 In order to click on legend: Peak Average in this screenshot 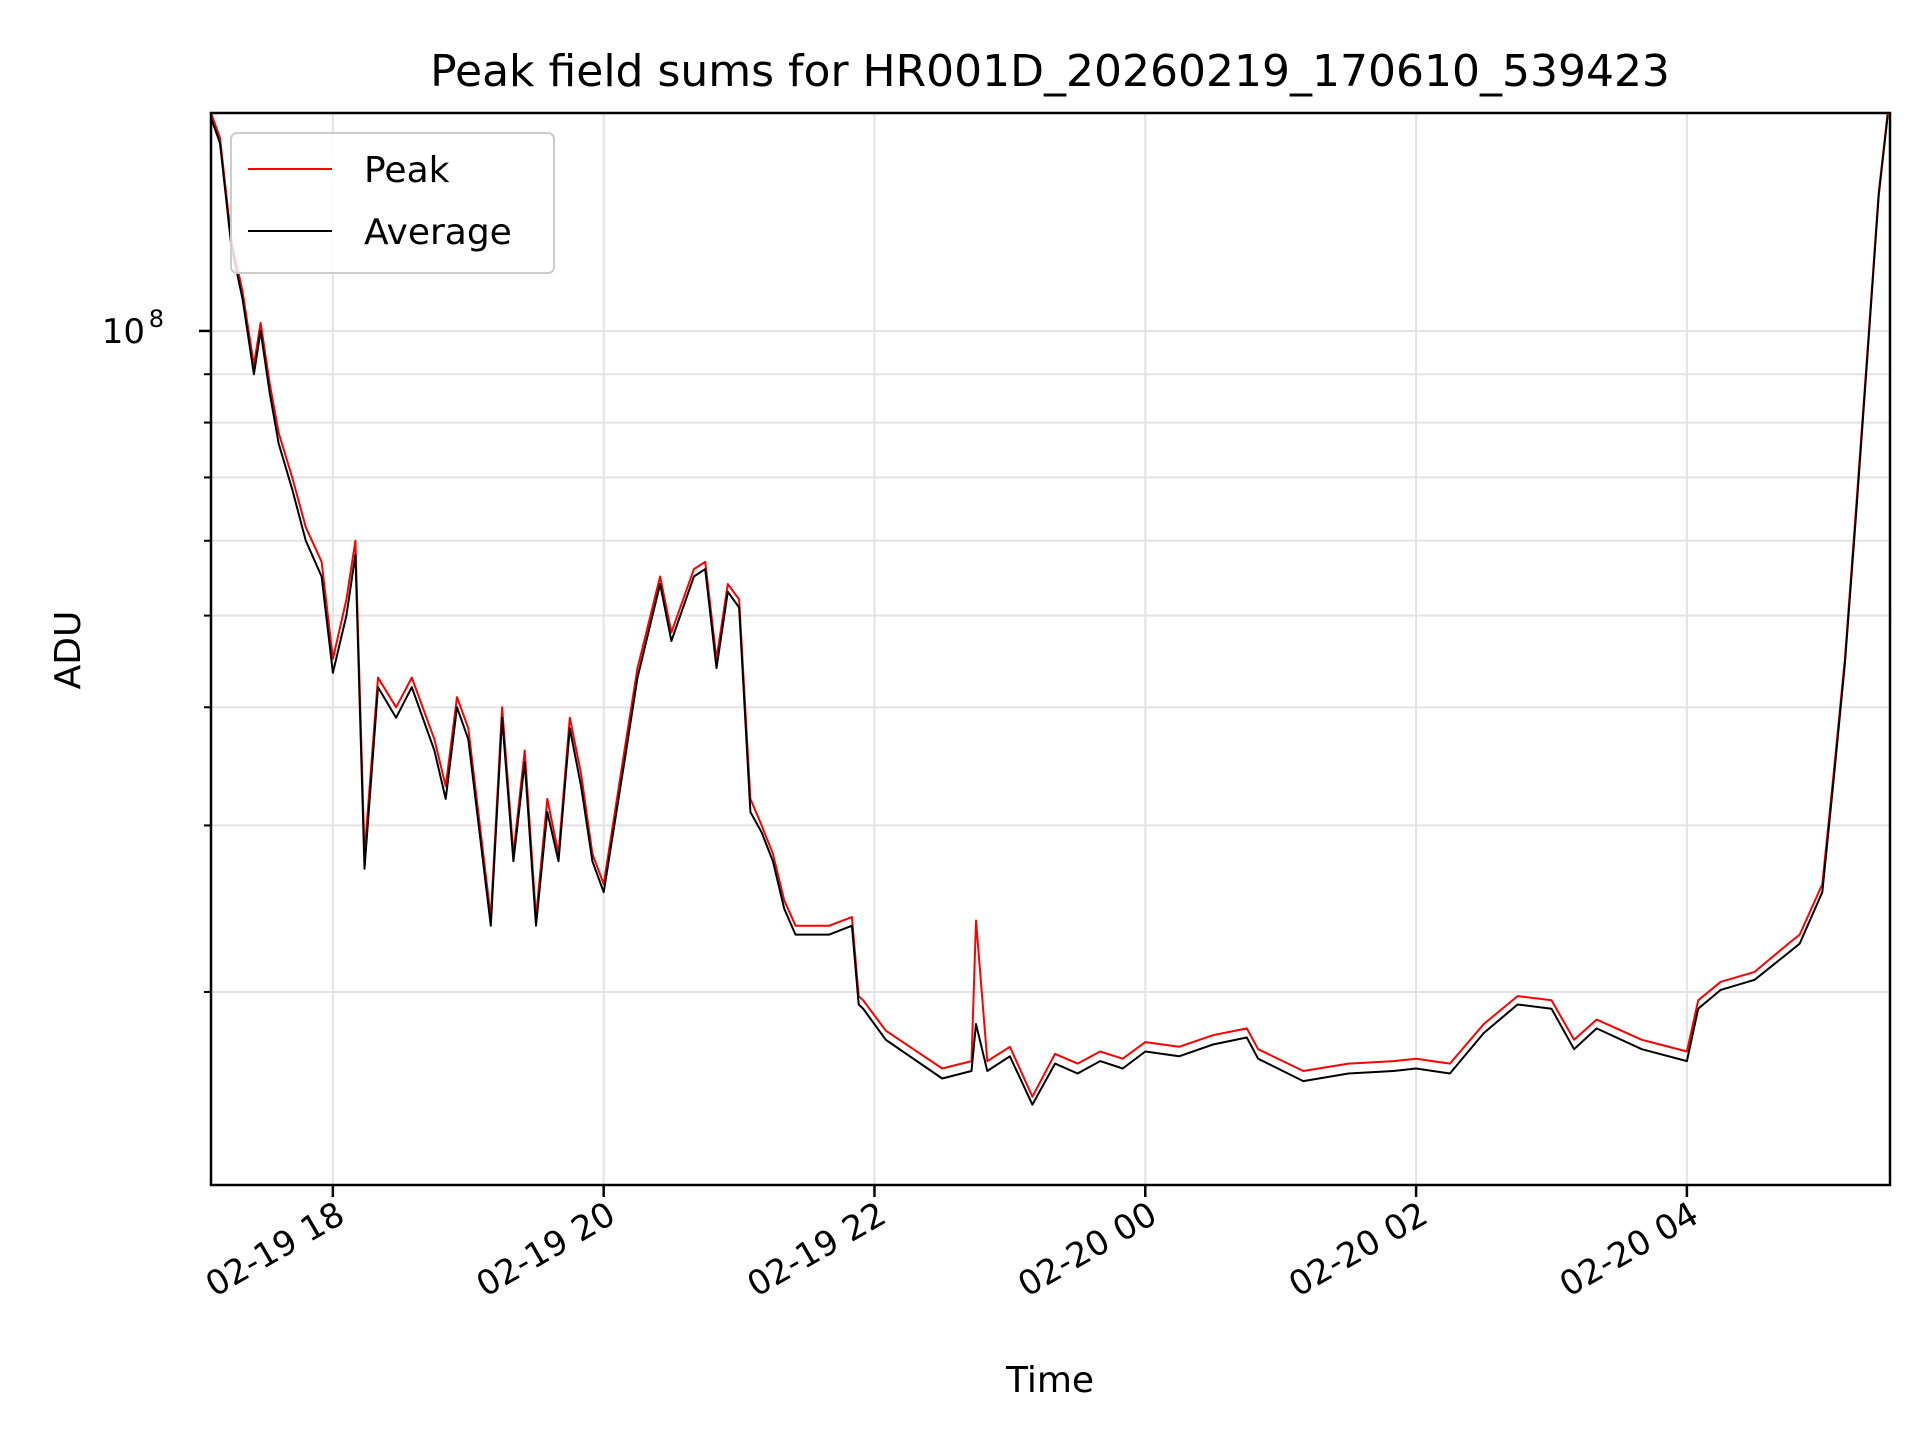, I will do `click(392, 203)`.